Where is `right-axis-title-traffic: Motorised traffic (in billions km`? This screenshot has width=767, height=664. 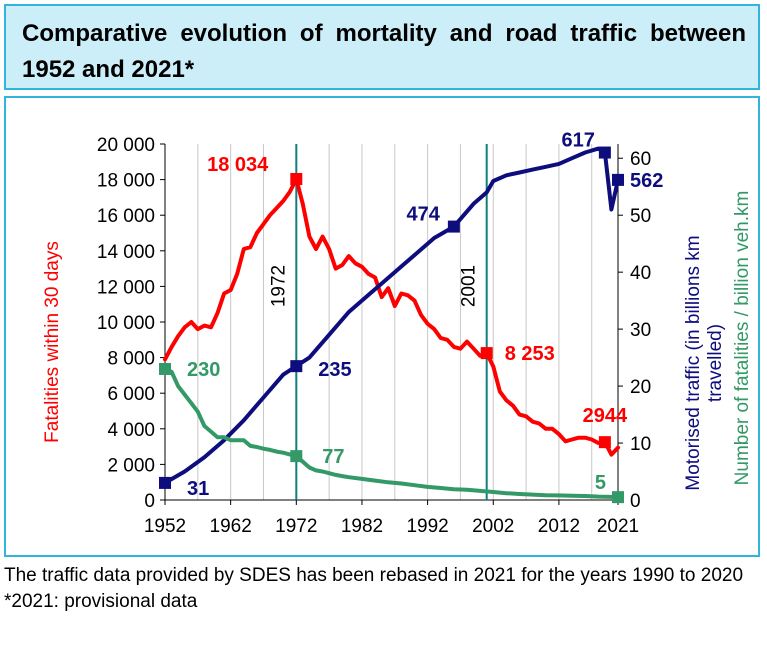 right-axis-title-traffic: Motorised traffic (in billions km is located at coordinates (693, 362).